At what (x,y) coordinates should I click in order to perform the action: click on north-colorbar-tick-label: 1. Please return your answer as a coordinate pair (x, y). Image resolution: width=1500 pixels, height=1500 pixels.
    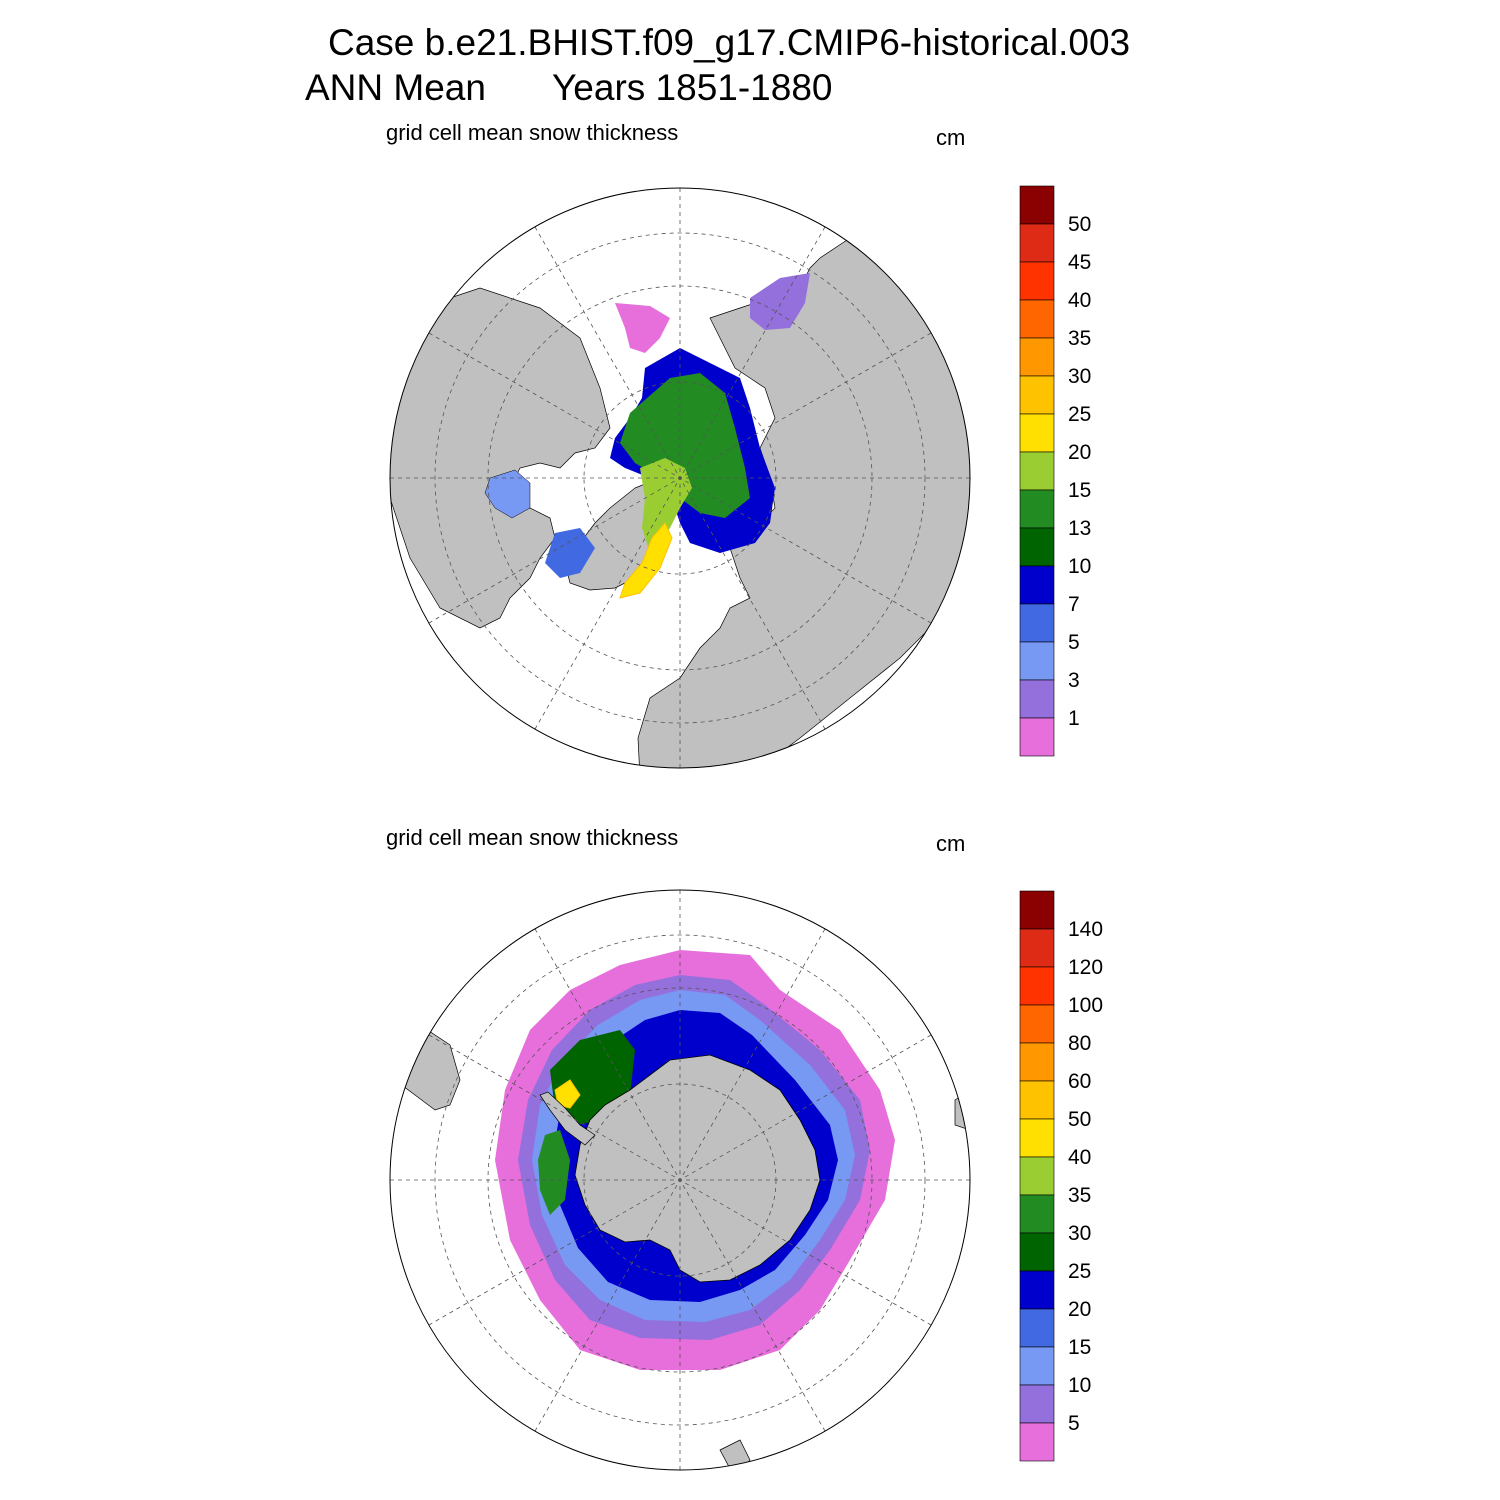
    Looking at the image, I should click on (1074, 718).